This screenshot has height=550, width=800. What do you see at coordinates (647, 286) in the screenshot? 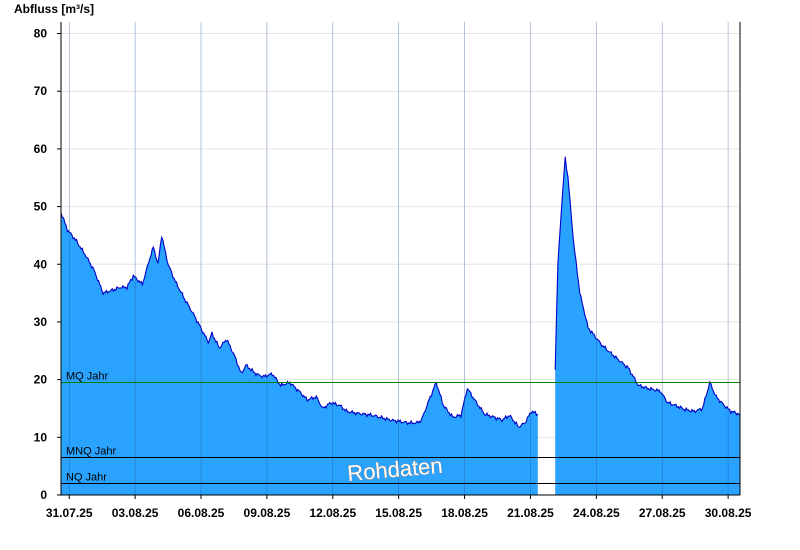
I see `discharge-line` at bounding box center [647, 286].